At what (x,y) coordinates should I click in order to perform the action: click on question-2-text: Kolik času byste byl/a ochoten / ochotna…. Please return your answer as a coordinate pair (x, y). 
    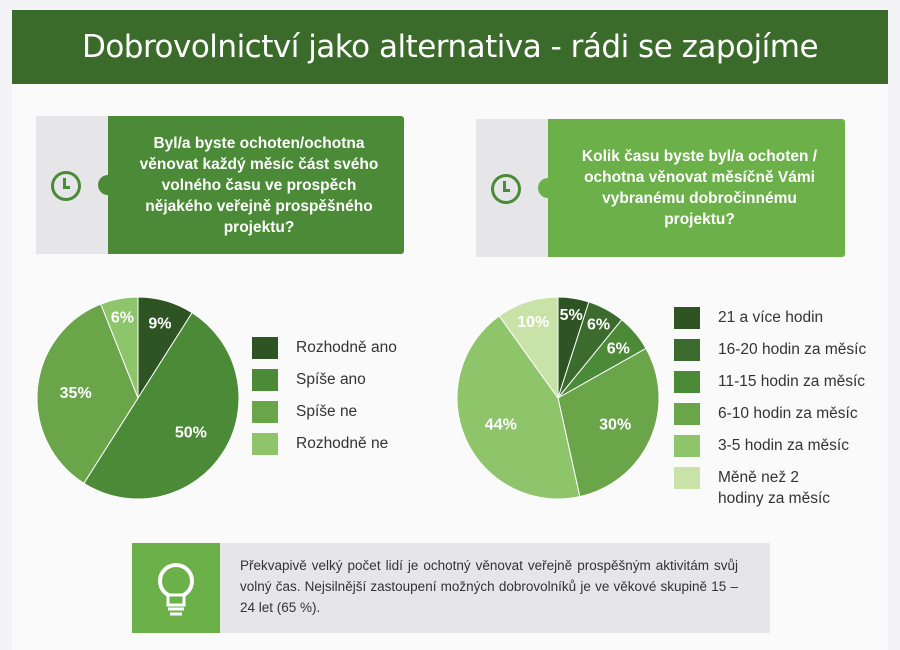
    Looking at the image, I should click on (699, 188).